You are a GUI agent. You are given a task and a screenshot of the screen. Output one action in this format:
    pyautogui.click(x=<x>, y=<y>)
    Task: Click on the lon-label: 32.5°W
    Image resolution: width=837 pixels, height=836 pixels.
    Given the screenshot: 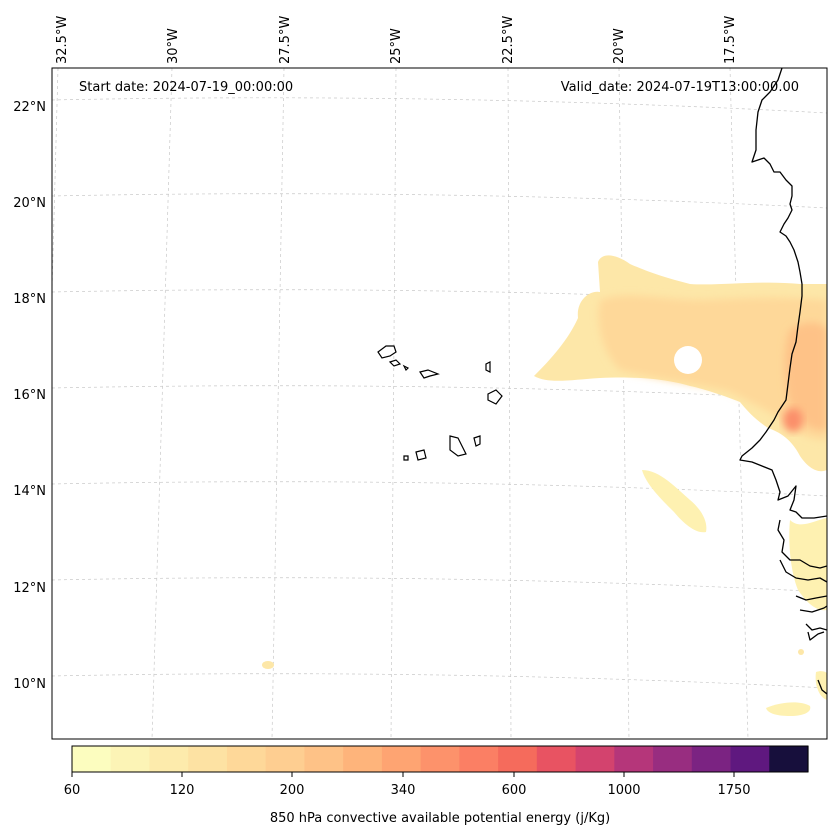 What is the action you would take?
    pyautogui.click(x=62, y=40)
    